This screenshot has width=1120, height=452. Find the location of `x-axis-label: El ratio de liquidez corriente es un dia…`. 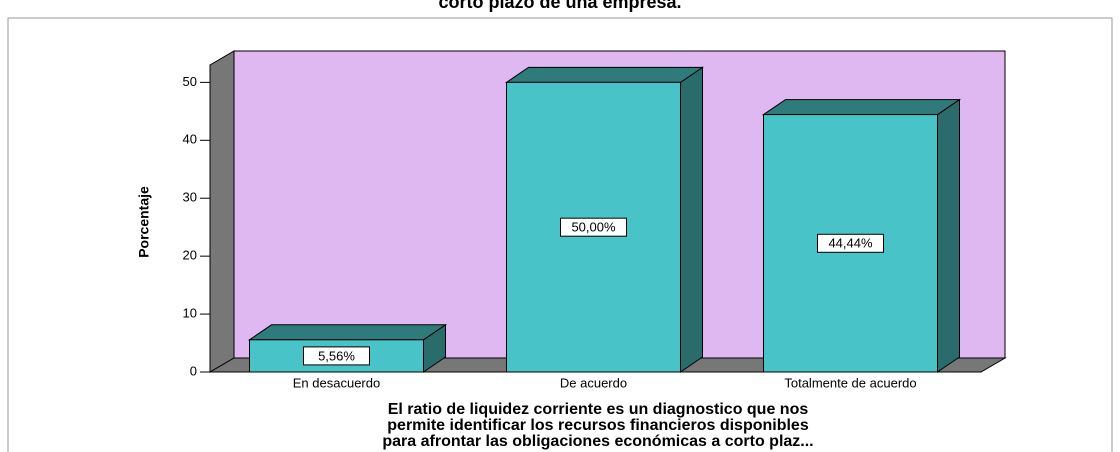

x-axis-label: El ratio de liquidez corriente es un dia… is located at coordinates (598, 409).